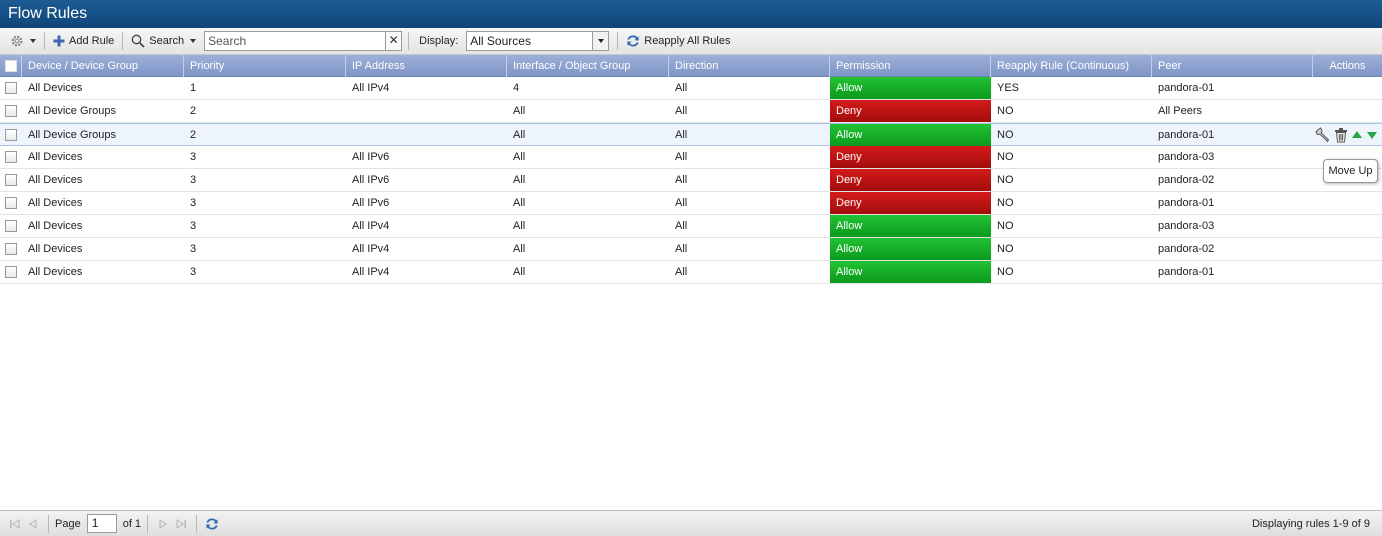 Image resolution: width=1382 pixels, height=536 pixels. What do you see at coordinates (439, 41) in the screenshot?
I see `display-label: Display:` at bounding box center [439, 41].